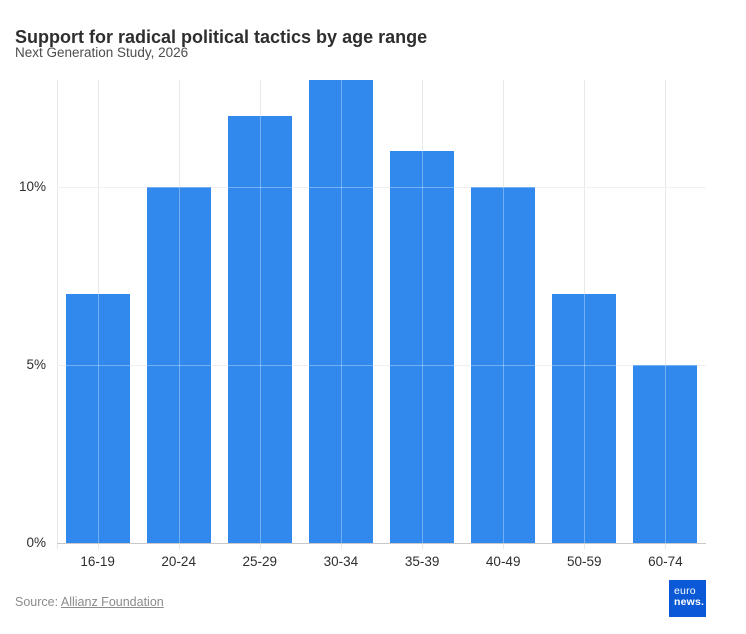 The width and height of the screenshot is (746, 634). Describe the element at coordinates (260, 561) in the screenshot. I see `x-axis-tick-label: 25-29` at that location.